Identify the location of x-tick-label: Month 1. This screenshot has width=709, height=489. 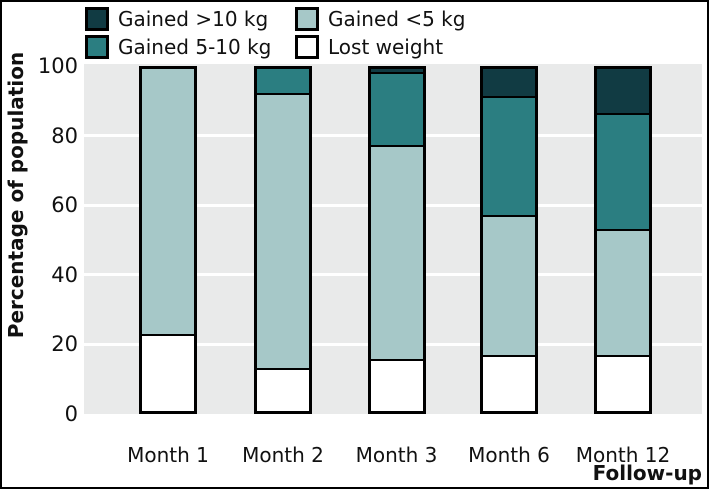
(168, 455).